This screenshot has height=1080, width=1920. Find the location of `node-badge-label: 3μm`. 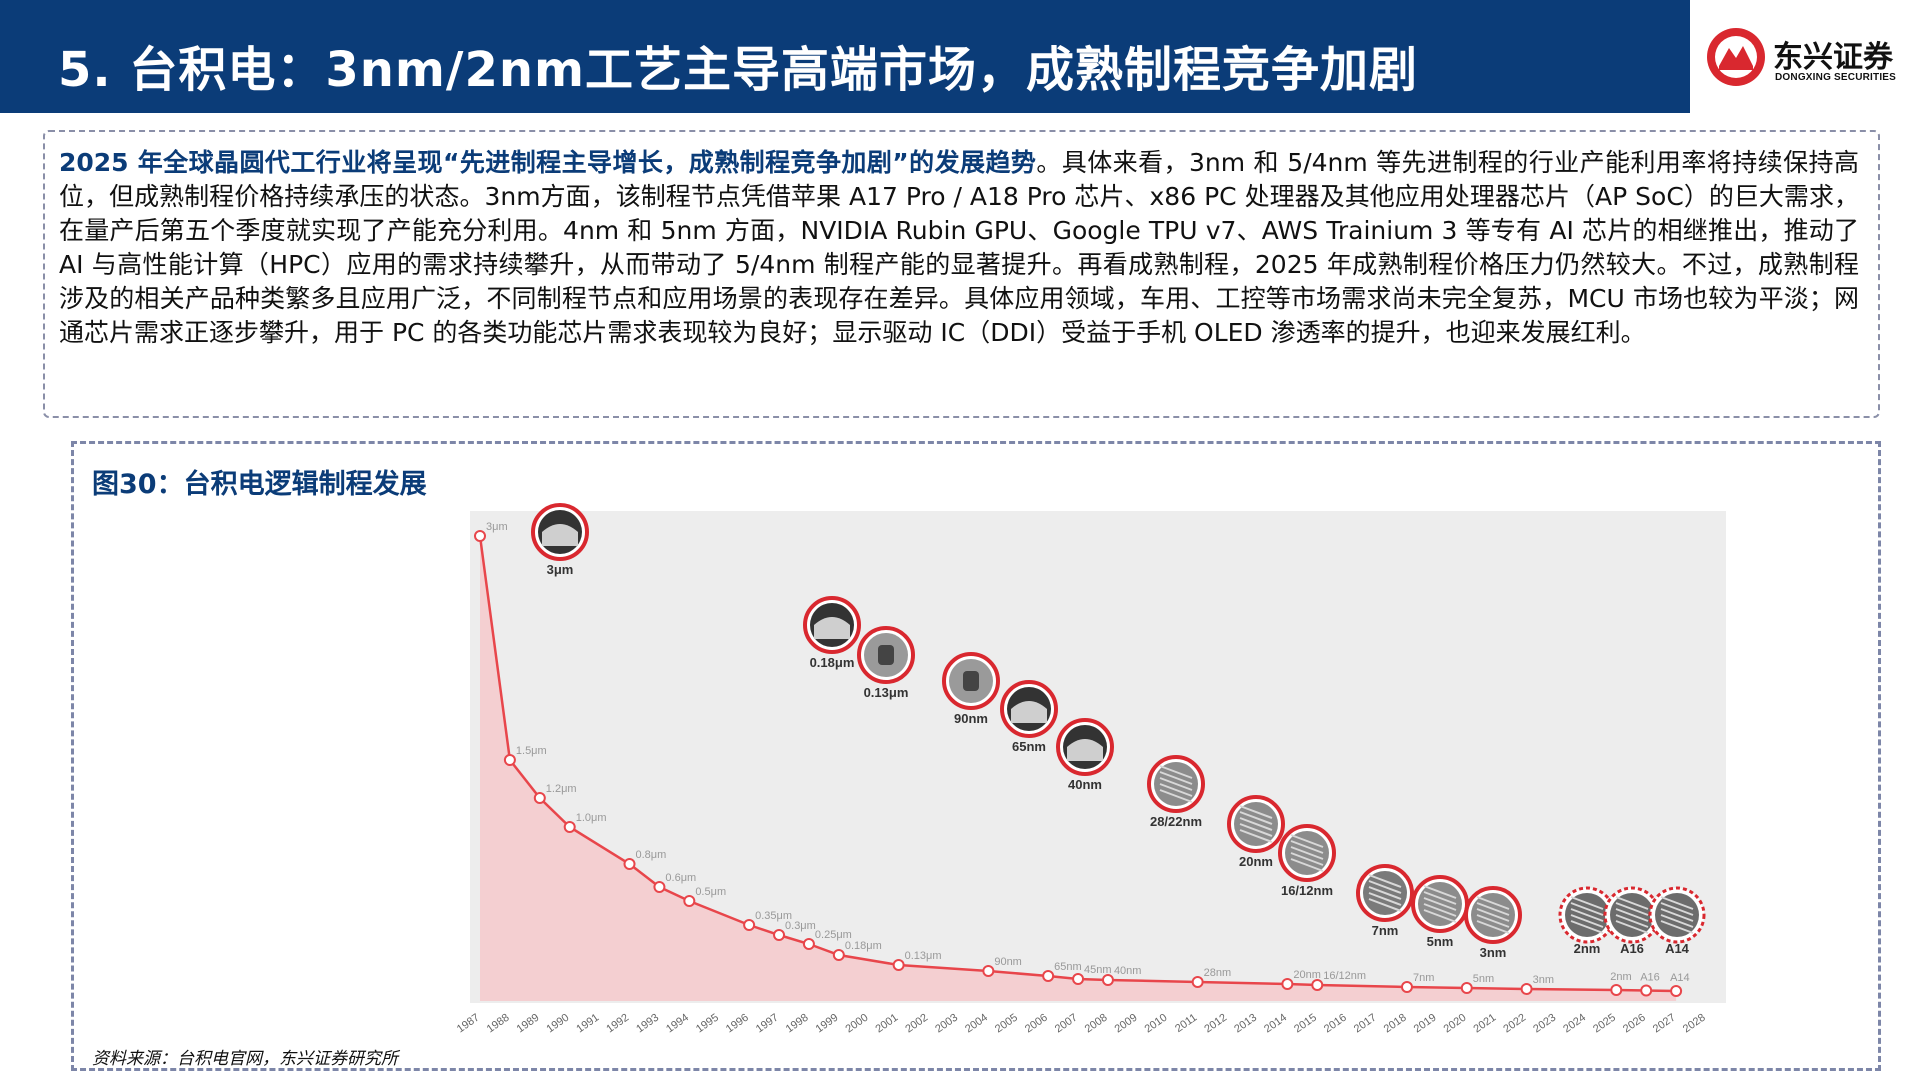

node-badge-label: 3μm is located at coordinates (560, 569).